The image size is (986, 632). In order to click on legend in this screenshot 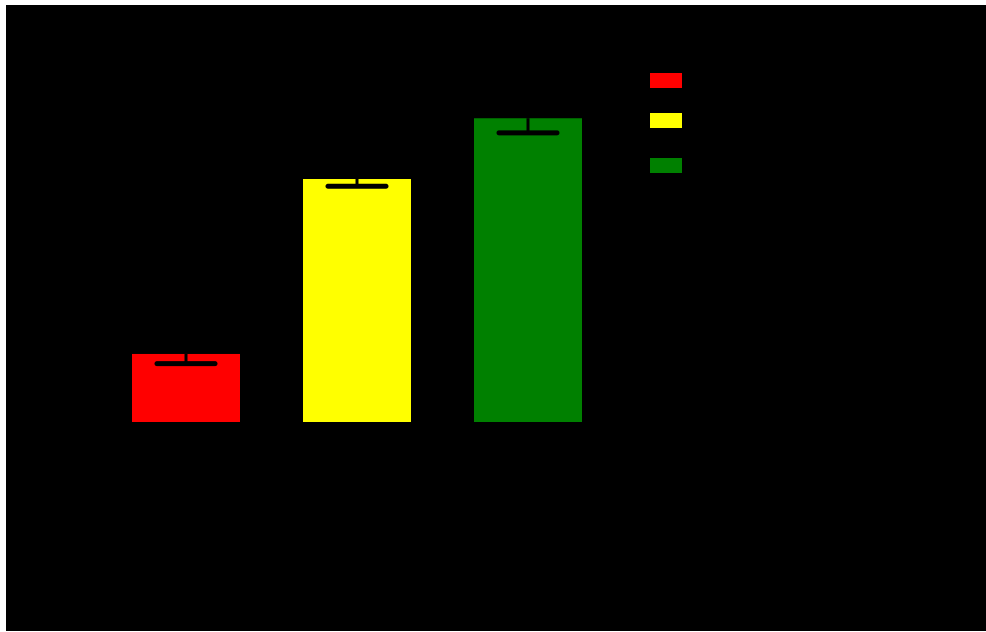, I will do `click(666, 123)`.